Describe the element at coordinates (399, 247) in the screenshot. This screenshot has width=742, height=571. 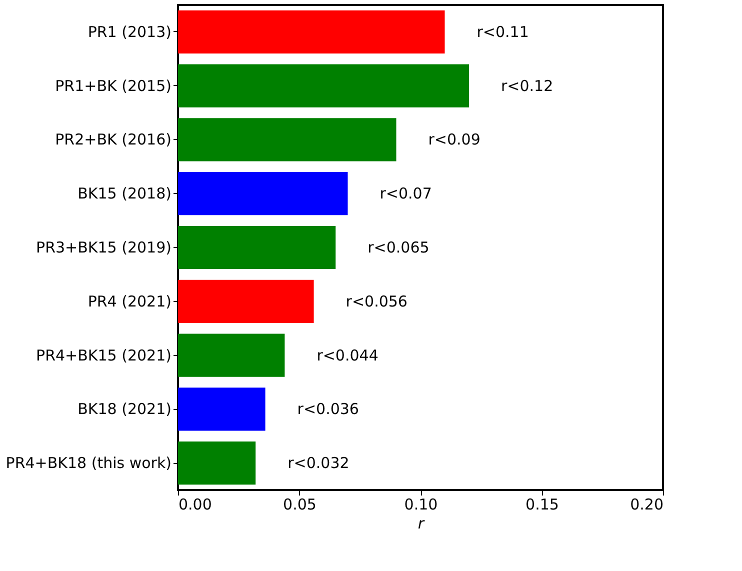
I see `data-label: r<0.065` at that location.